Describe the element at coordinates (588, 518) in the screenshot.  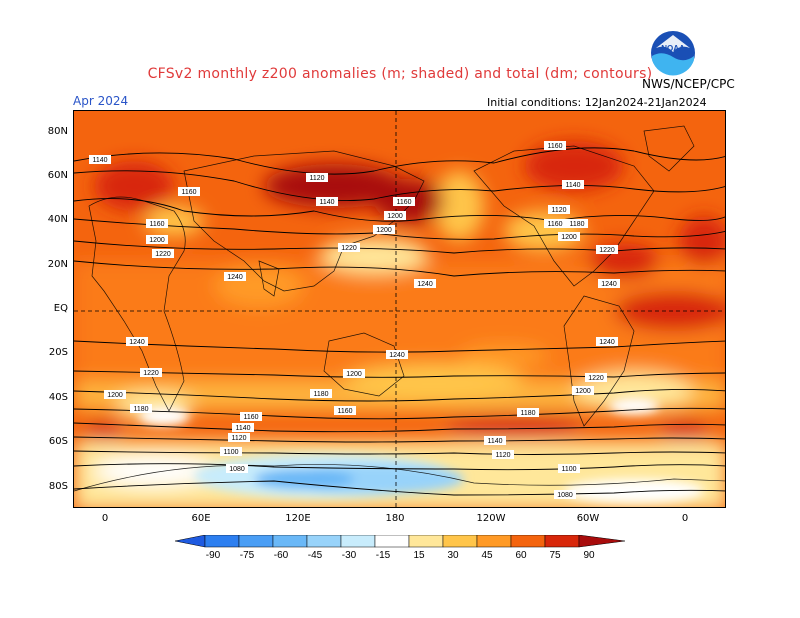
I see `lon-label-60w: 60W` at that location.